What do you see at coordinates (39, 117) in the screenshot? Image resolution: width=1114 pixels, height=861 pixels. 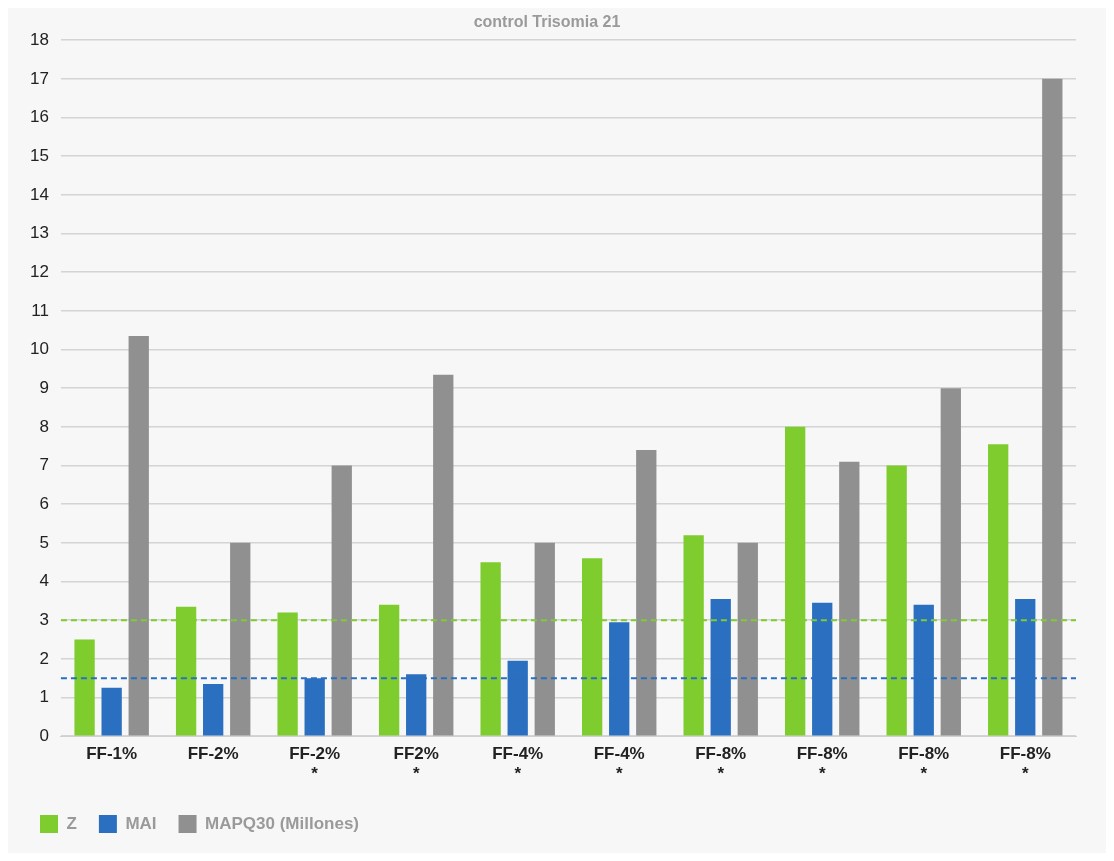 I see `y-tick-label: 16` at bounding box center [39, 117].